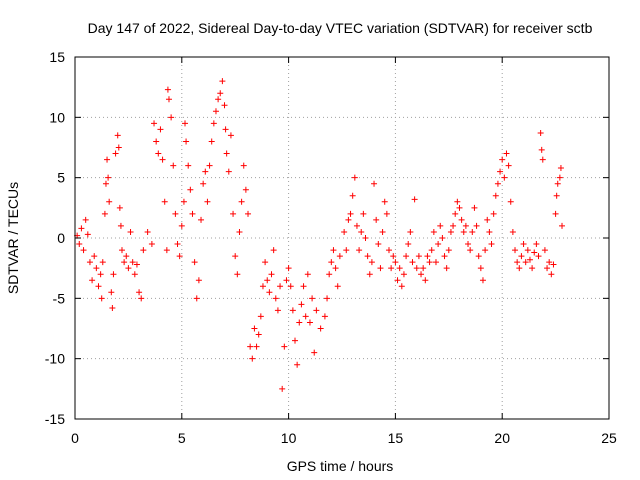 The width and height of the screenshot is (640, 480). What do you see at coordinates (55, 238) in the screenshot?
I see `y-tick-labels: -15 -10 -5 0 5 10 15` at bounding box center [55, 238].